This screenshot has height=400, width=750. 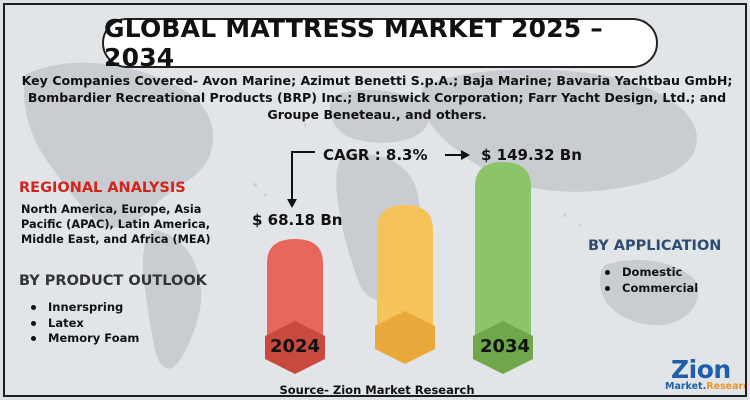 I want to click on year-2034-label: 2034, so click(x=505, y=346).